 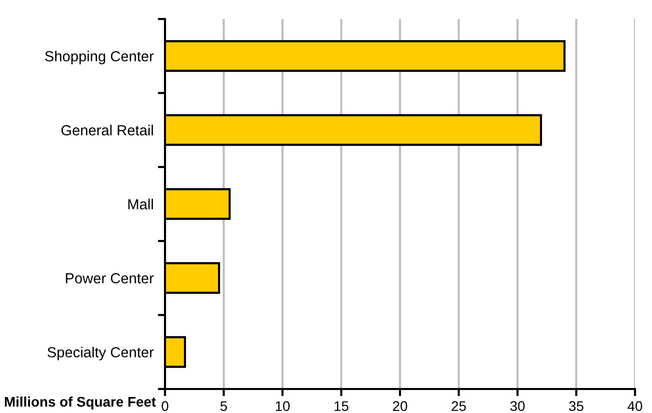 What do you see at coordinates (101, 353) in the screenshot?
I see `y-tick-label: Specialty Center` at bounding box center [101, 353].